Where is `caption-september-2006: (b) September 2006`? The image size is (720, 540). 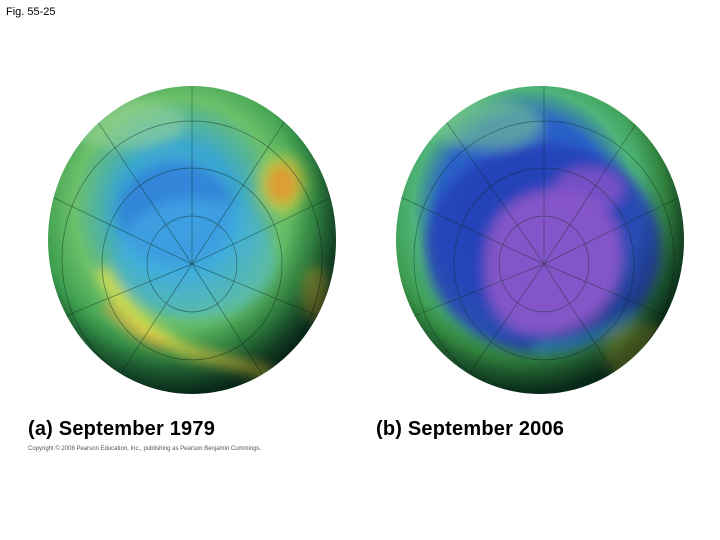
caption-september-2006: (b) September 2006 is located at coordinates (470, 429).